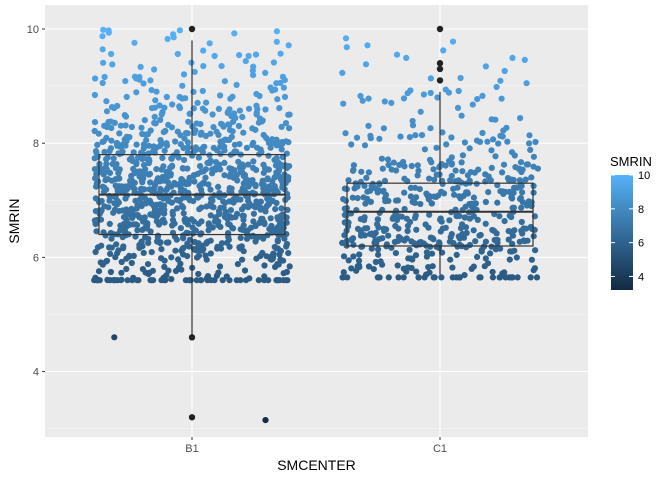 Image resolution: width=672 pixels, height=480 pixels. Describe the element at coordinates (192, 29) in the screenshot. I see `outlier-point` at that location.